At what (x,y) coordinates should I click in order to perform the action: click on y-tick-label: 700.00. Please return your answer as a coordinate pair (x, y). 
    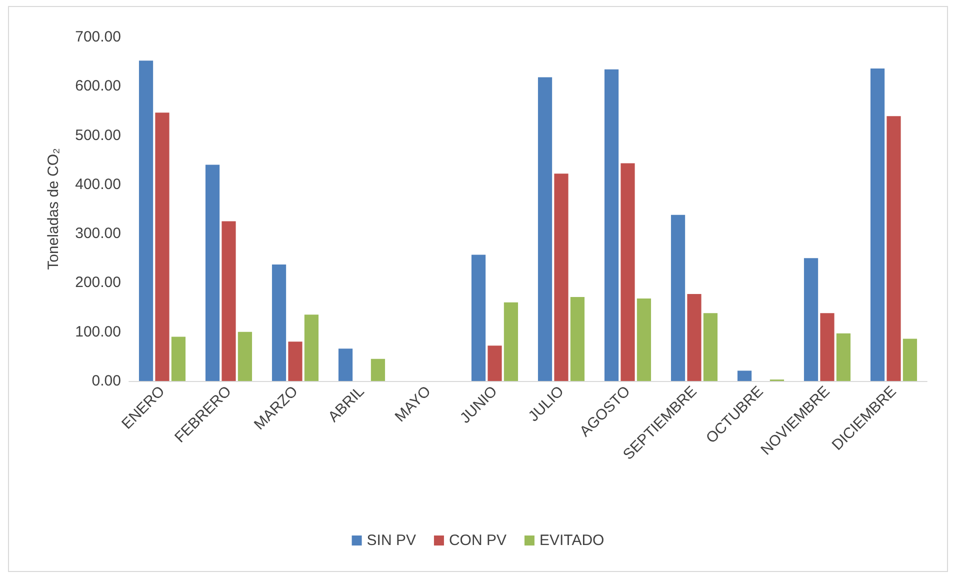
    Looking at the image, I should click on (98, 37).